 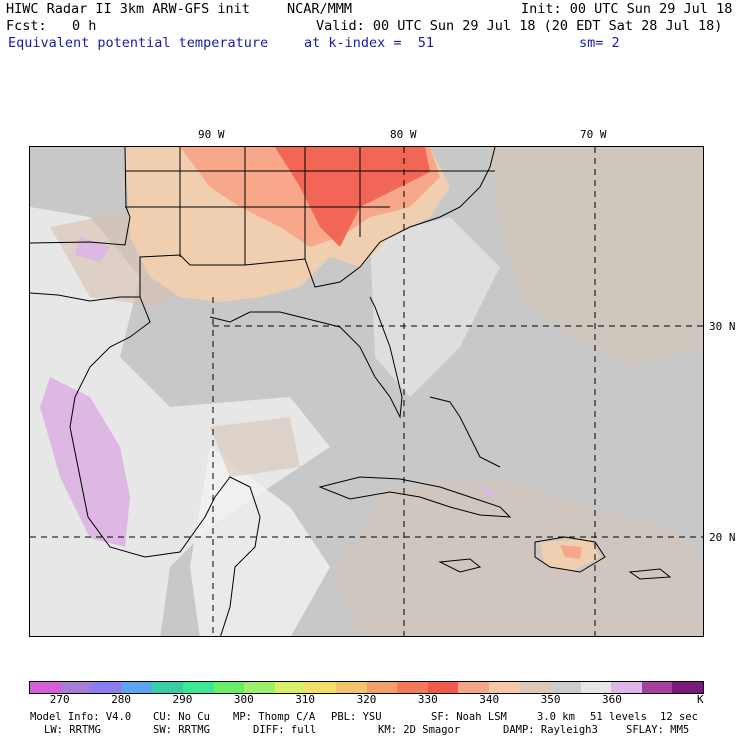 What do you see at coordinates (550, 699) in the screenshot?
I see `colorbar-tick-label: 350` at bounding box center [550, 699].